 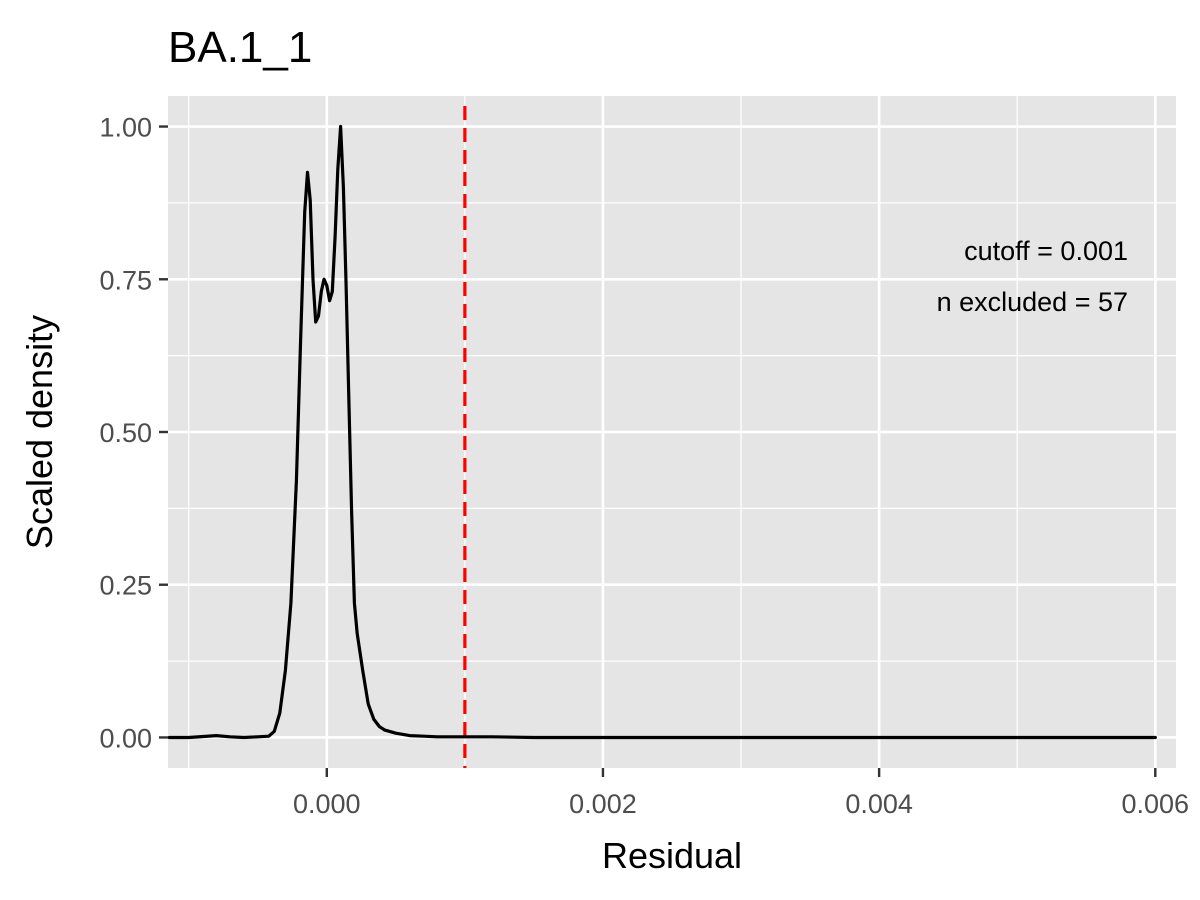 What do you see at coordinates (125, 586) in the screenshot?
I see `y-tick-label: 0.25` at bounding box center [125, 586].